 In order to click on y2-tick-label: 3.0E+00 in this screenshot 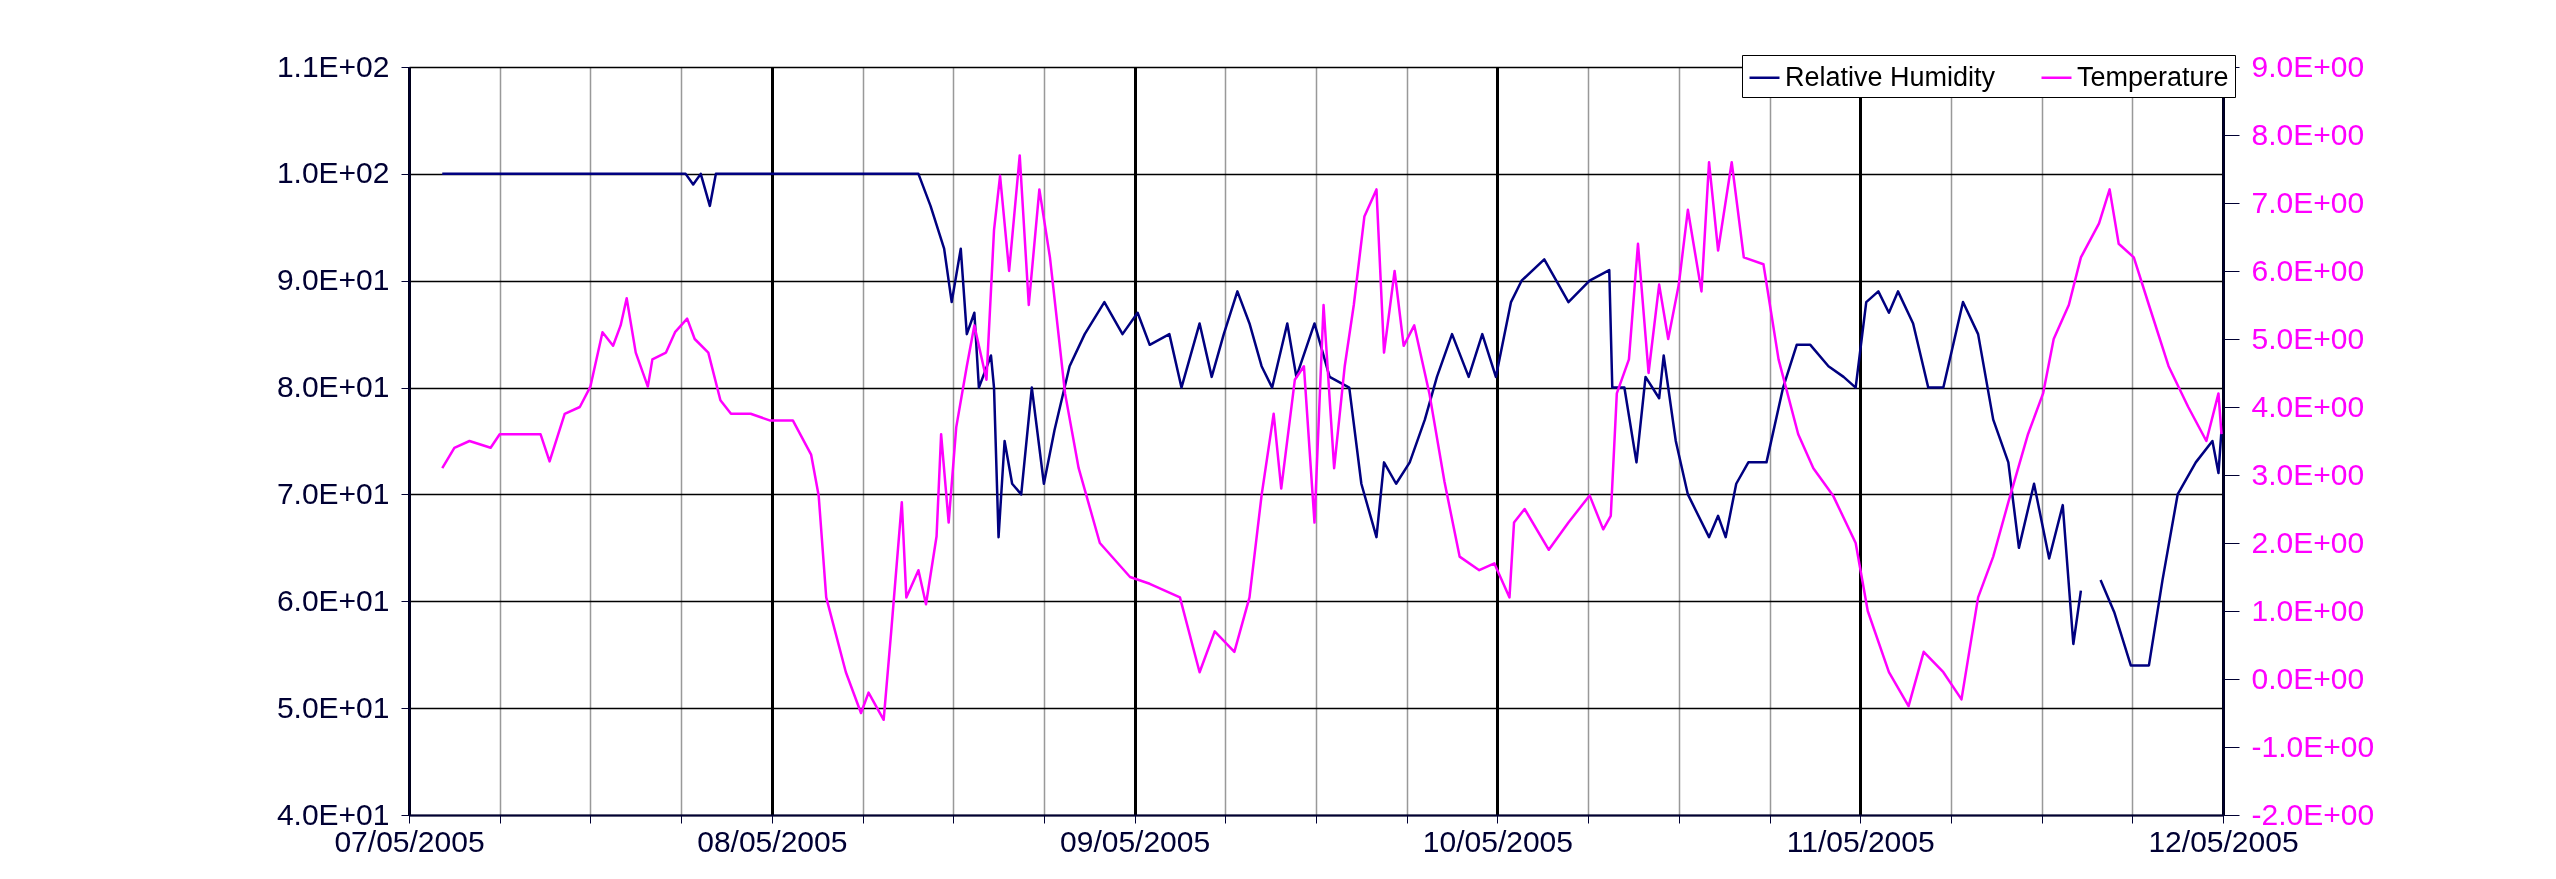, I will do `click(2308, 474)`.